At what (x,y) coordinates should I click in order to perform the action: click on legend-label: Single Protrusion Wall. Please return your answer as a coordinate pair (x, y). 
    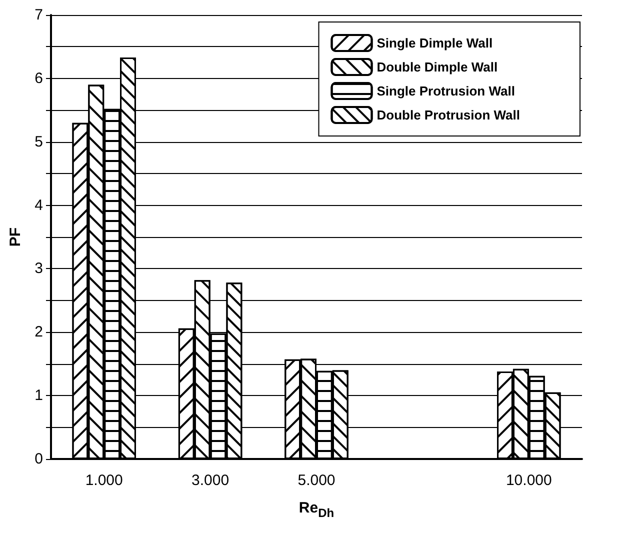
    Looking at the image, I should click on (445, 91).